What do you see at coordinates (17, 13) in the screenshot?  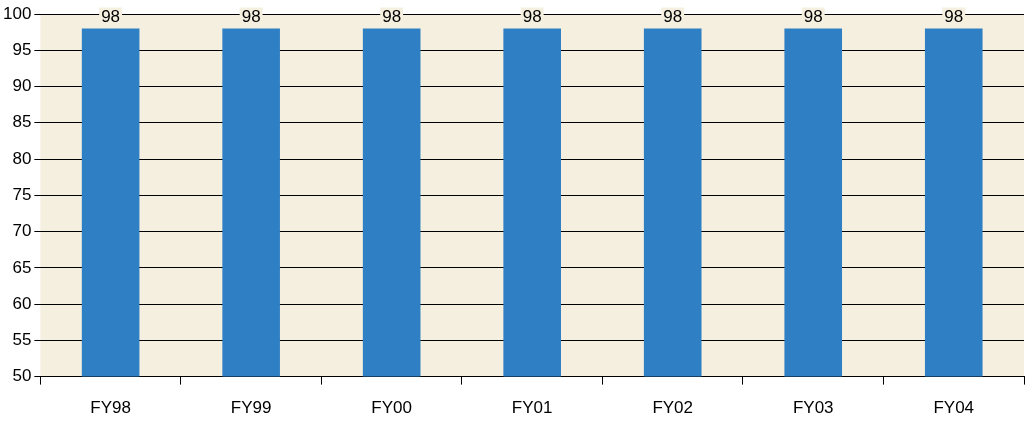 I see `y-tick-label: 100` at bounding box center [17, 13].